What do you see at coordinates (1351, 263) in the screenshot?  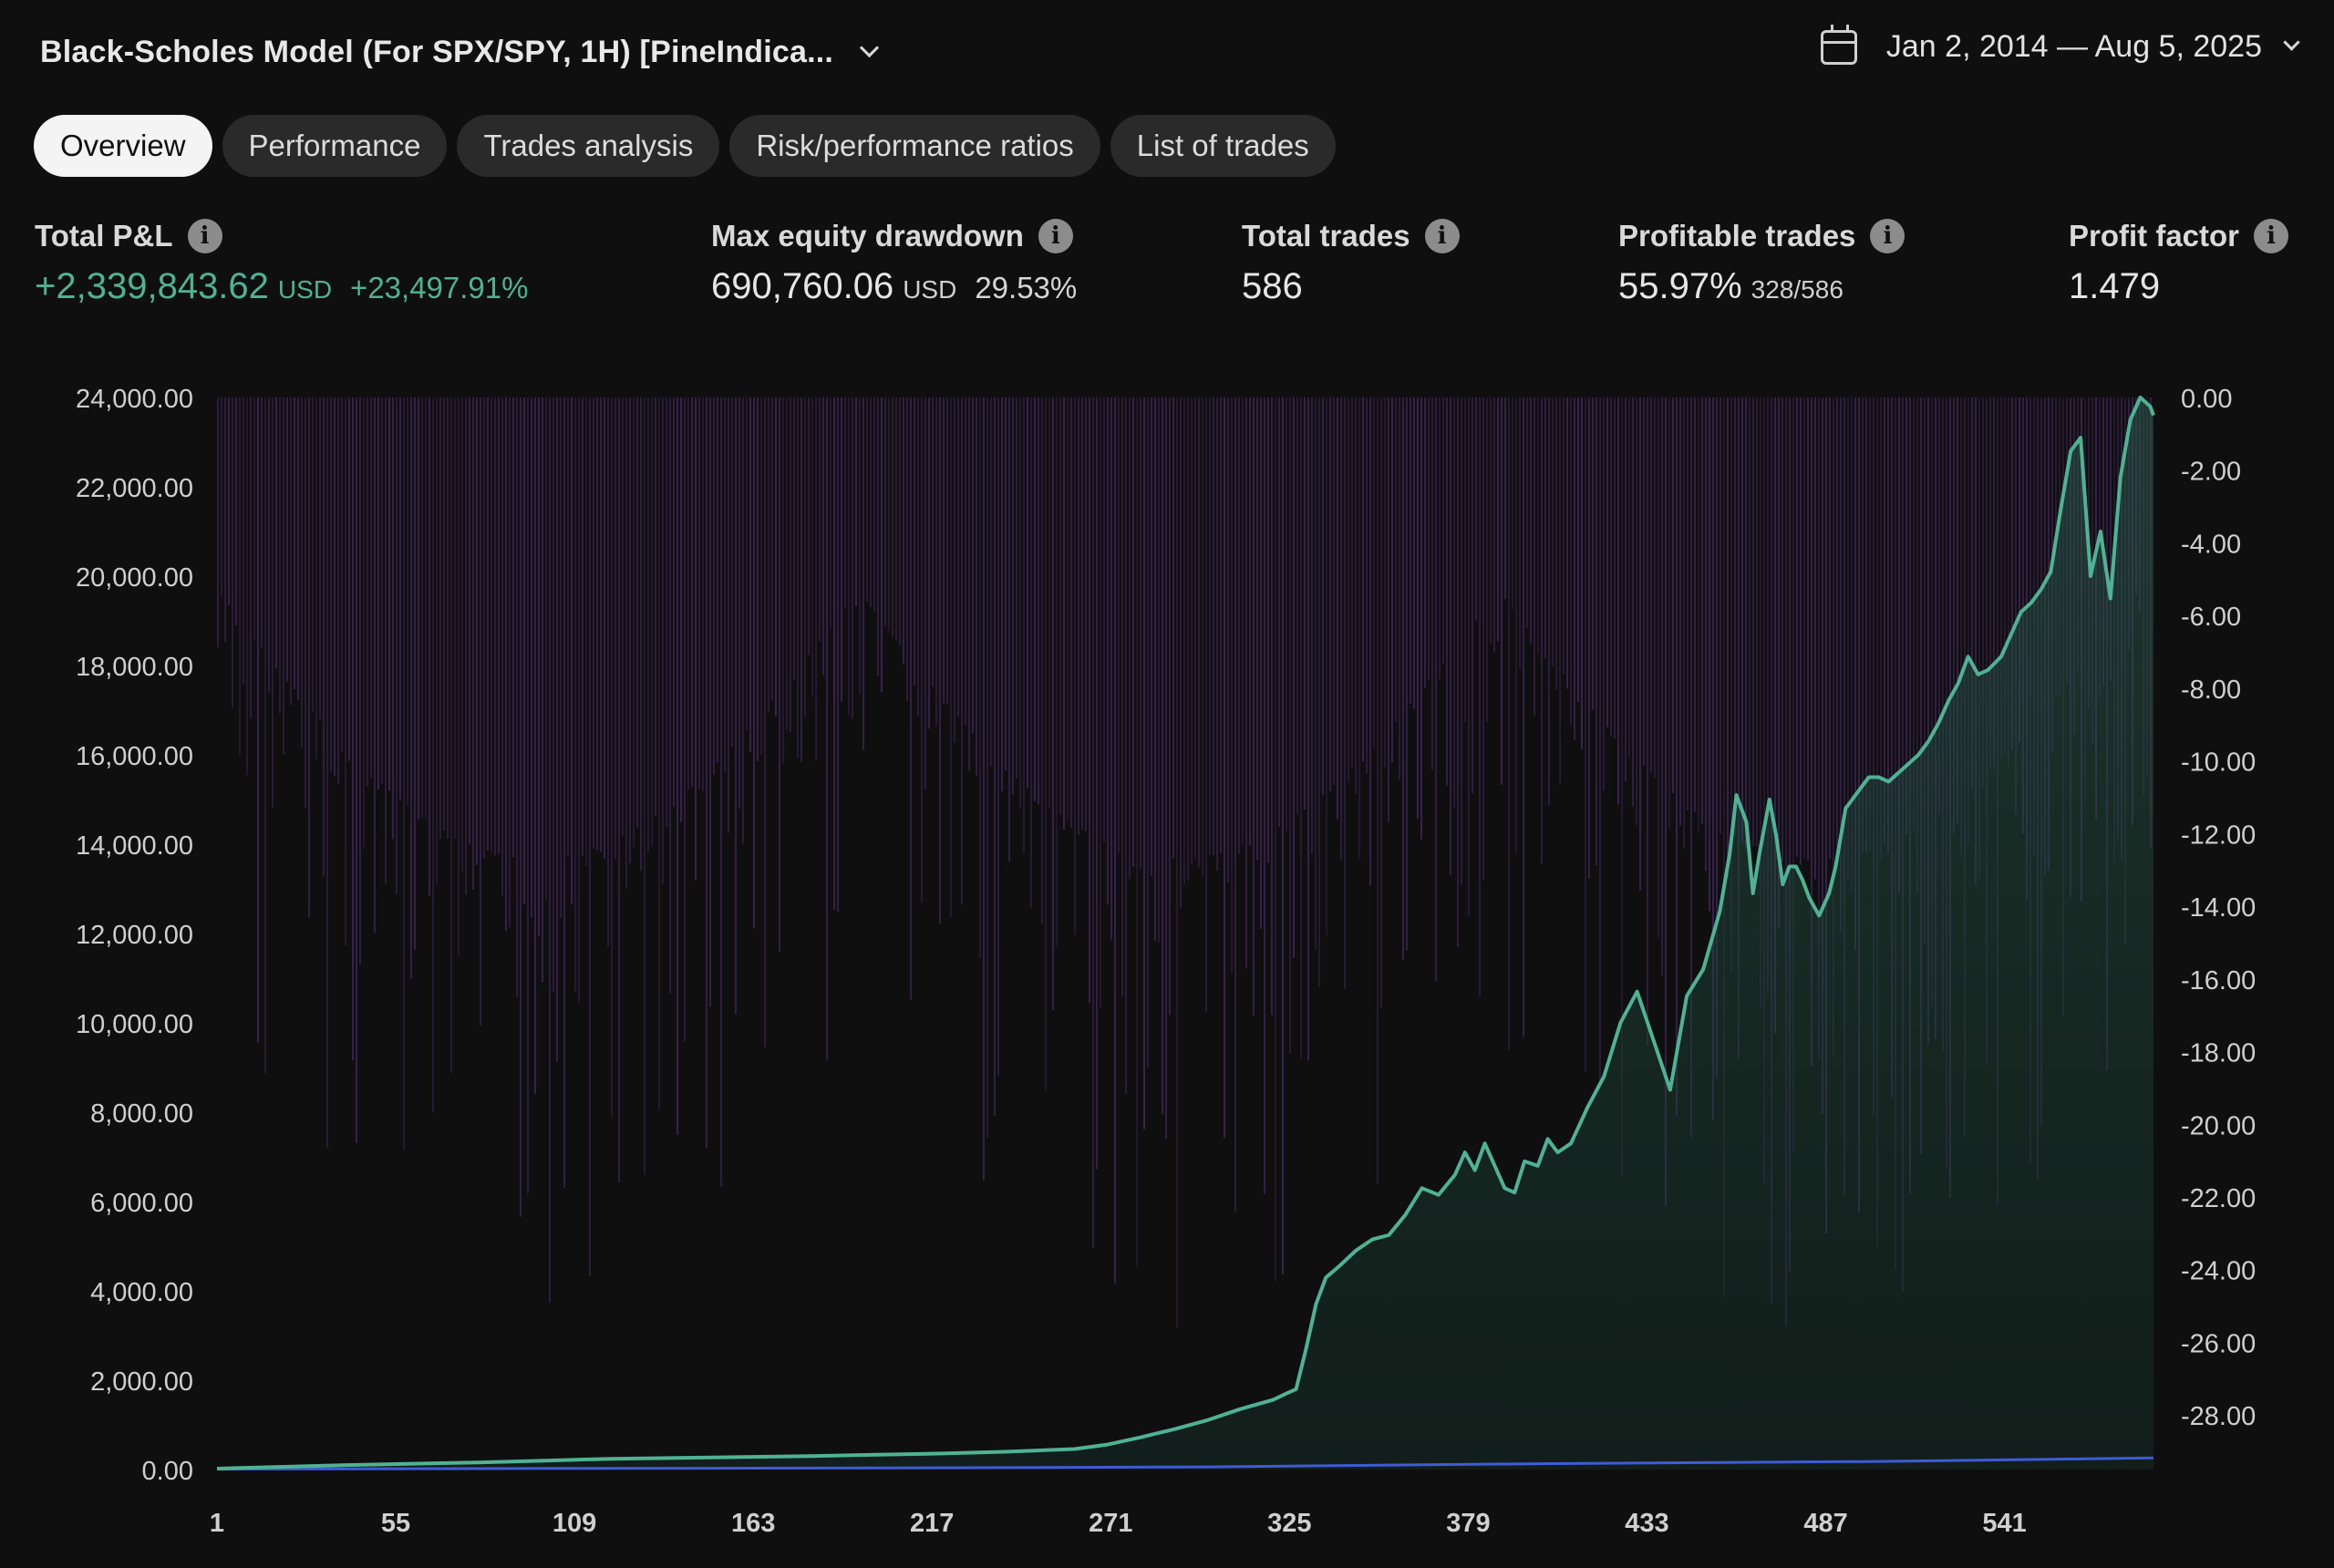 I see `metric-total-trades: Total trades i 586` at bounding box center [1351, 263].